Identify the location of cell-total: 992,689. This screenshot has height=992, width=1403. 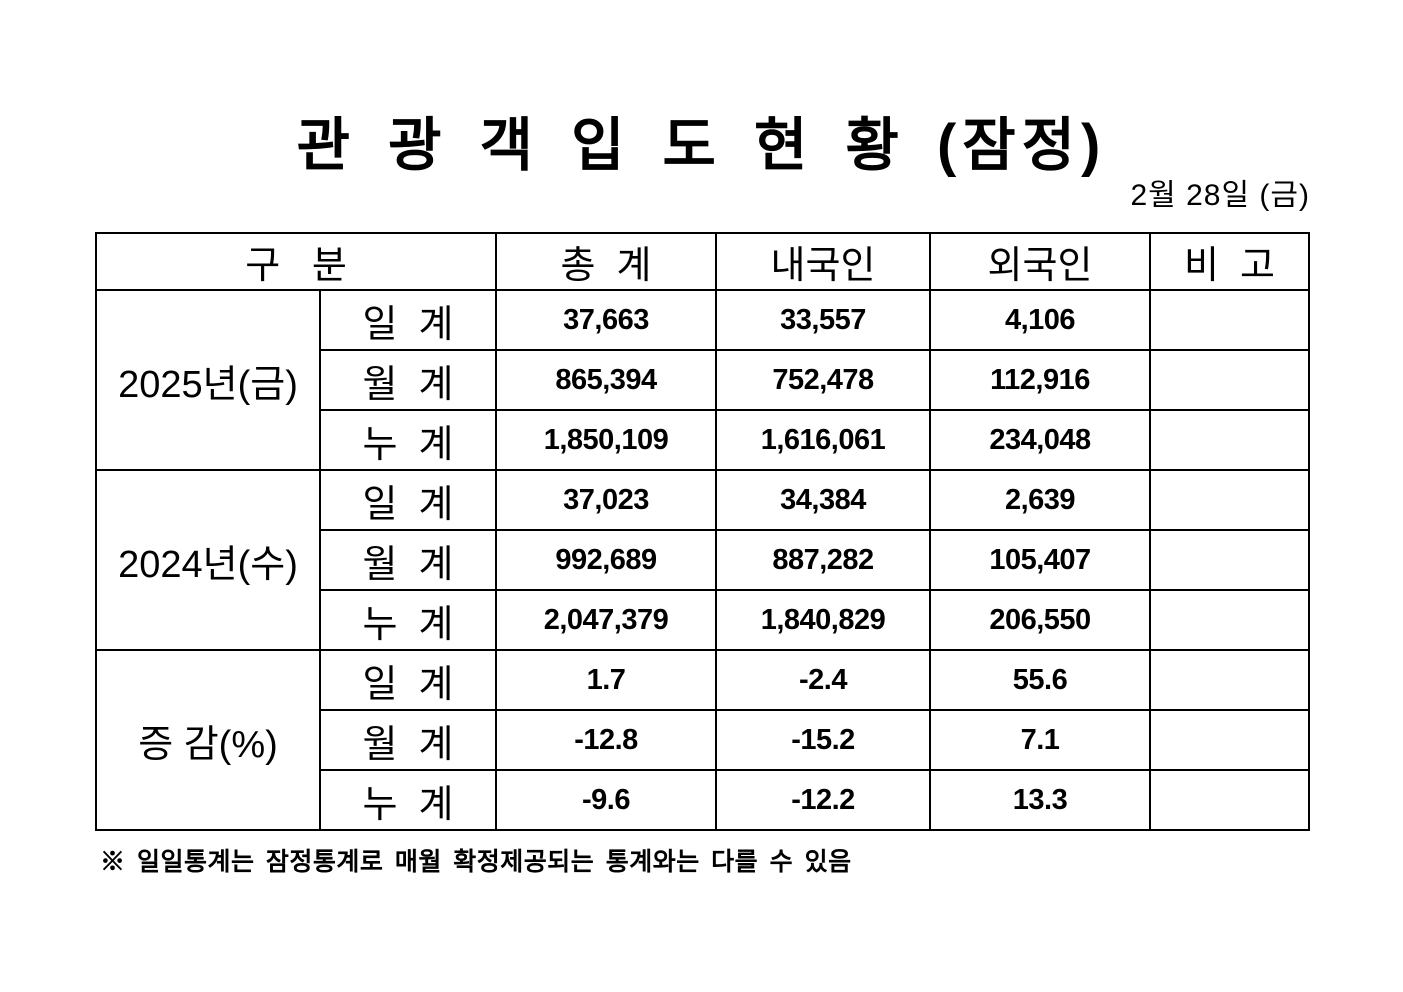
(606, 560).